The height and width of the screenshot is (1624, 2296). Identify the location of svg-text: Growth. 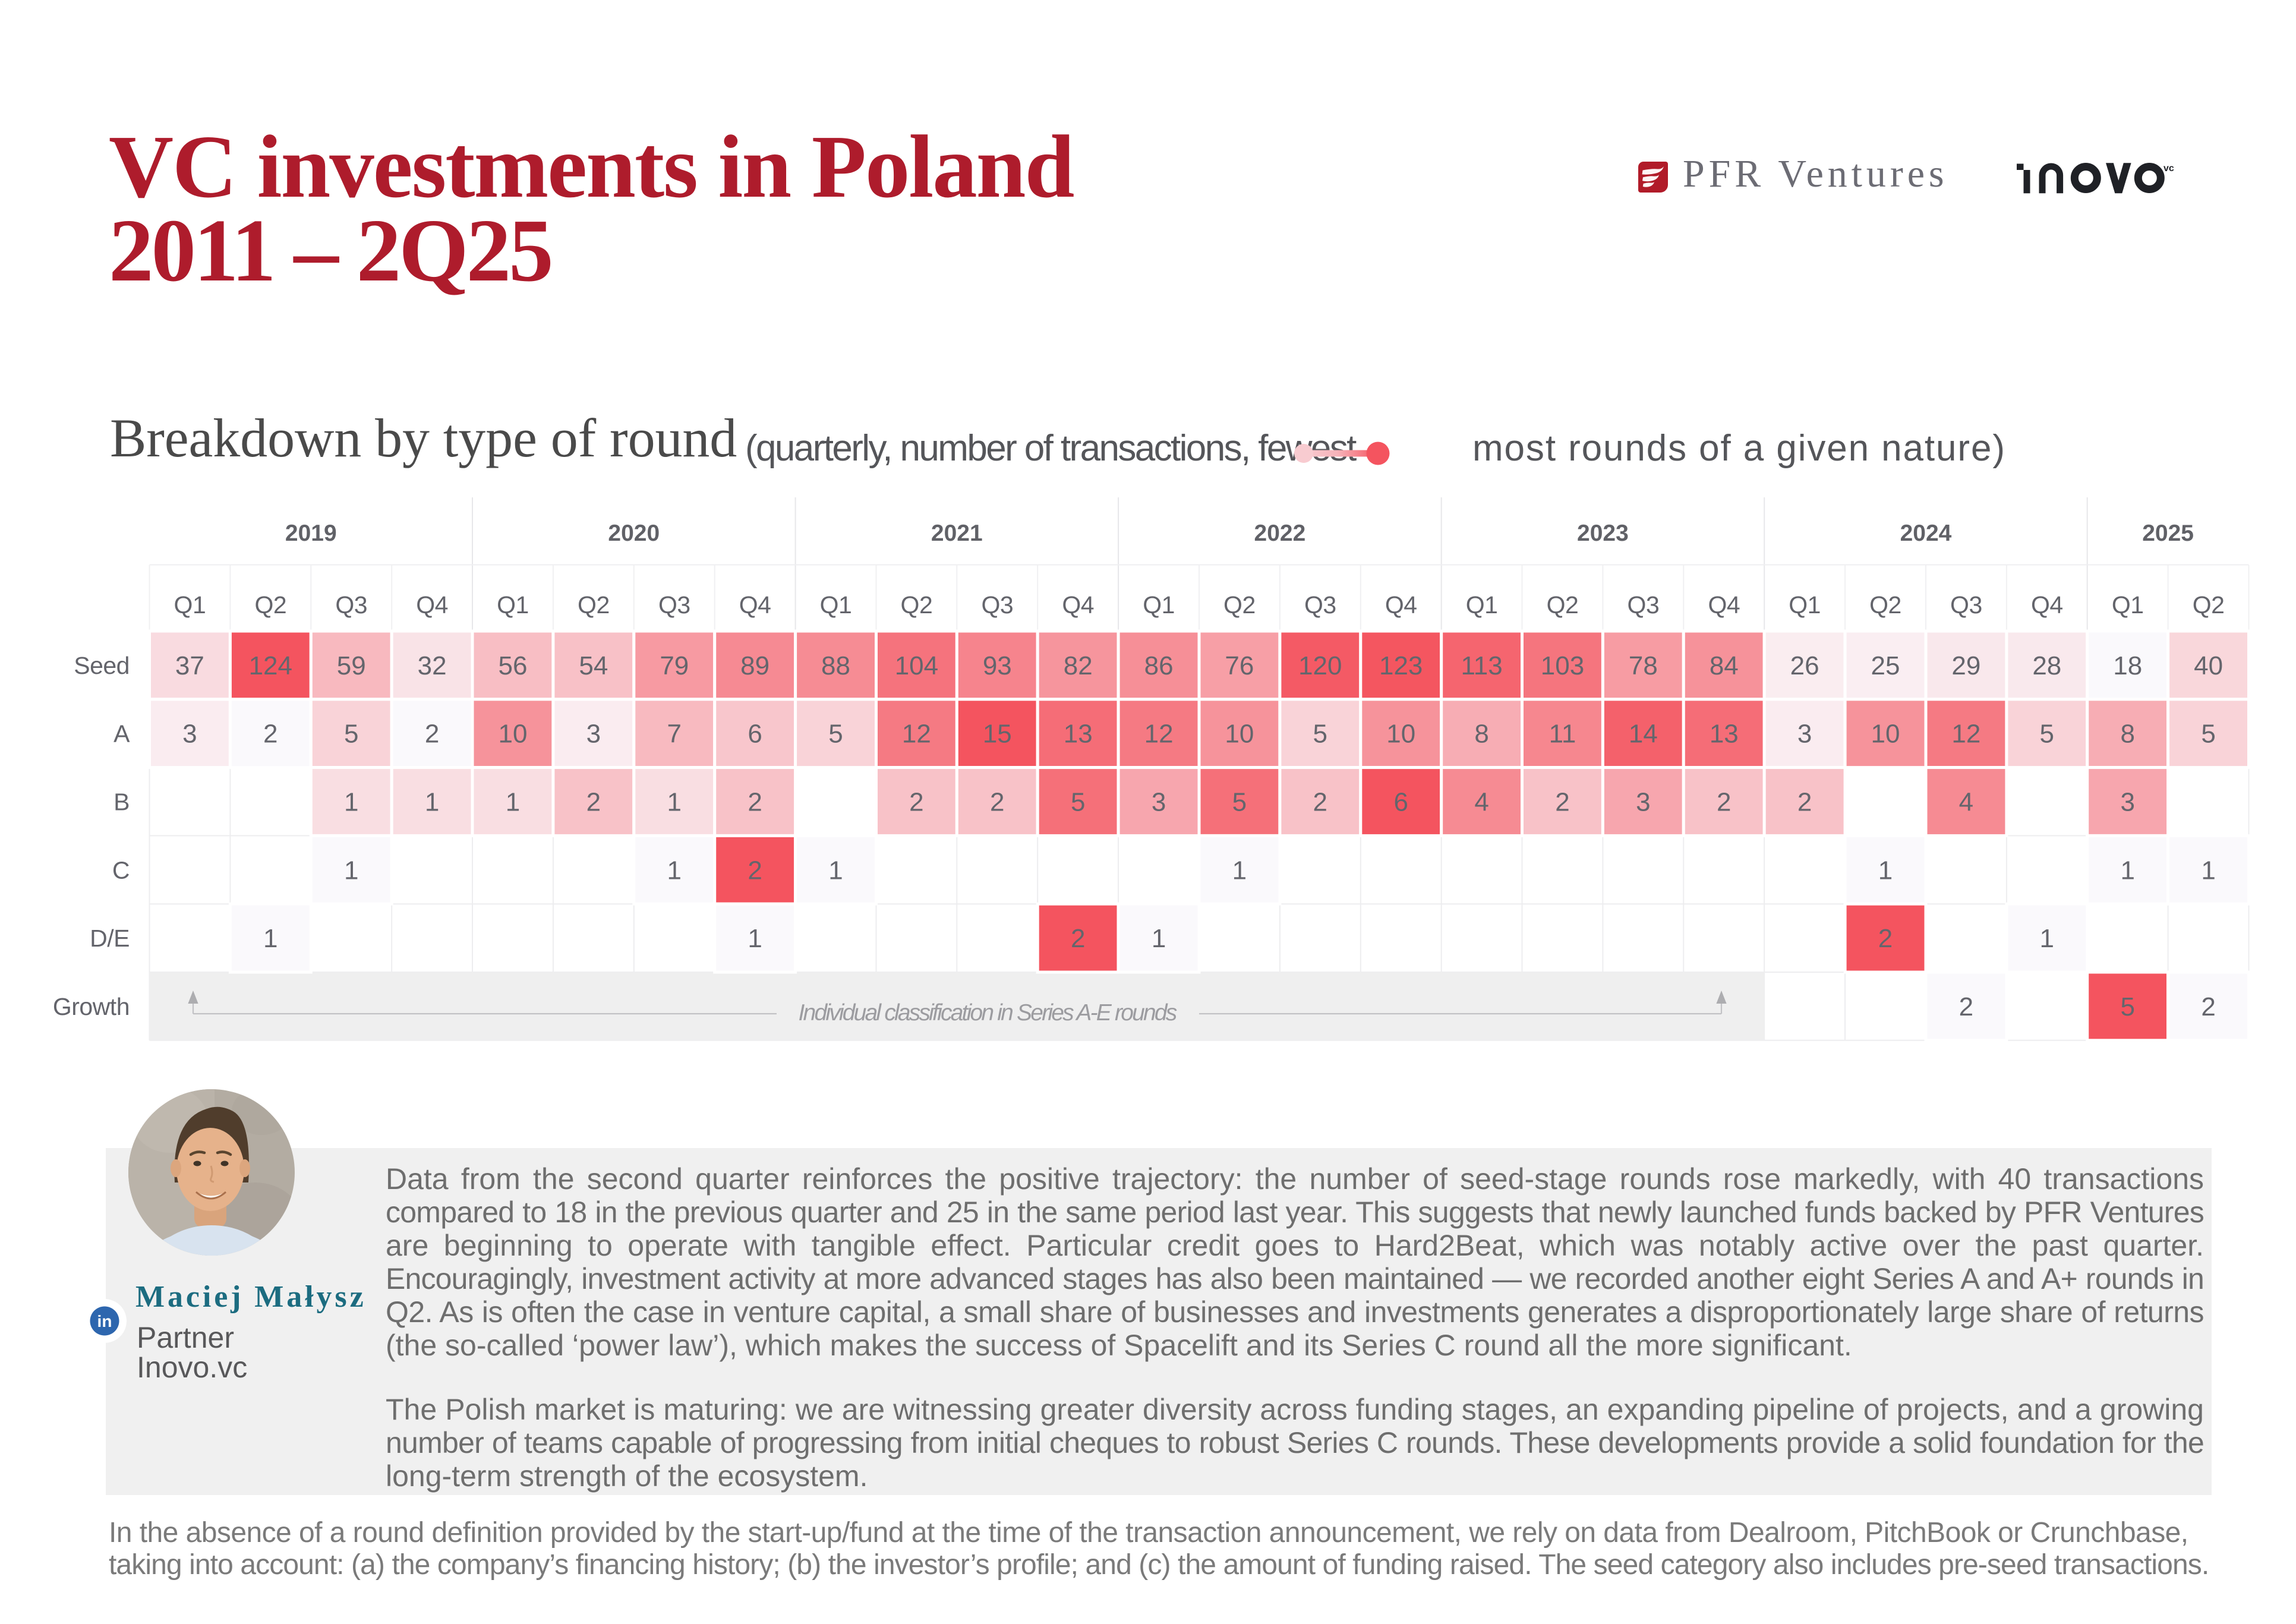
(91, 1006).